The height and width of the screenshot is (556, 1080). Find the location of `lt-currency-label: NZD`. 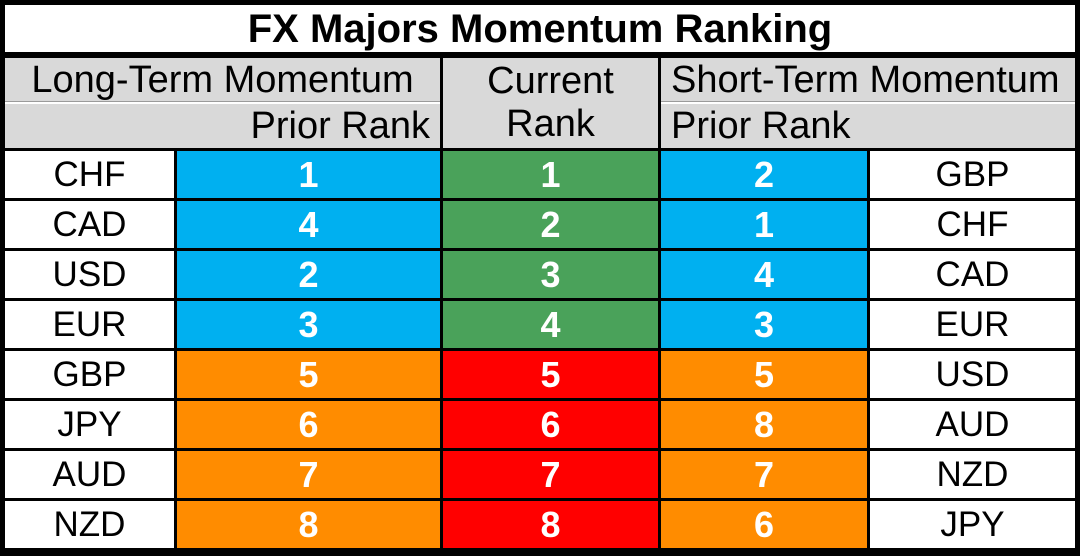

lt-currency-label: NZD is located at coordinates (89, 524).